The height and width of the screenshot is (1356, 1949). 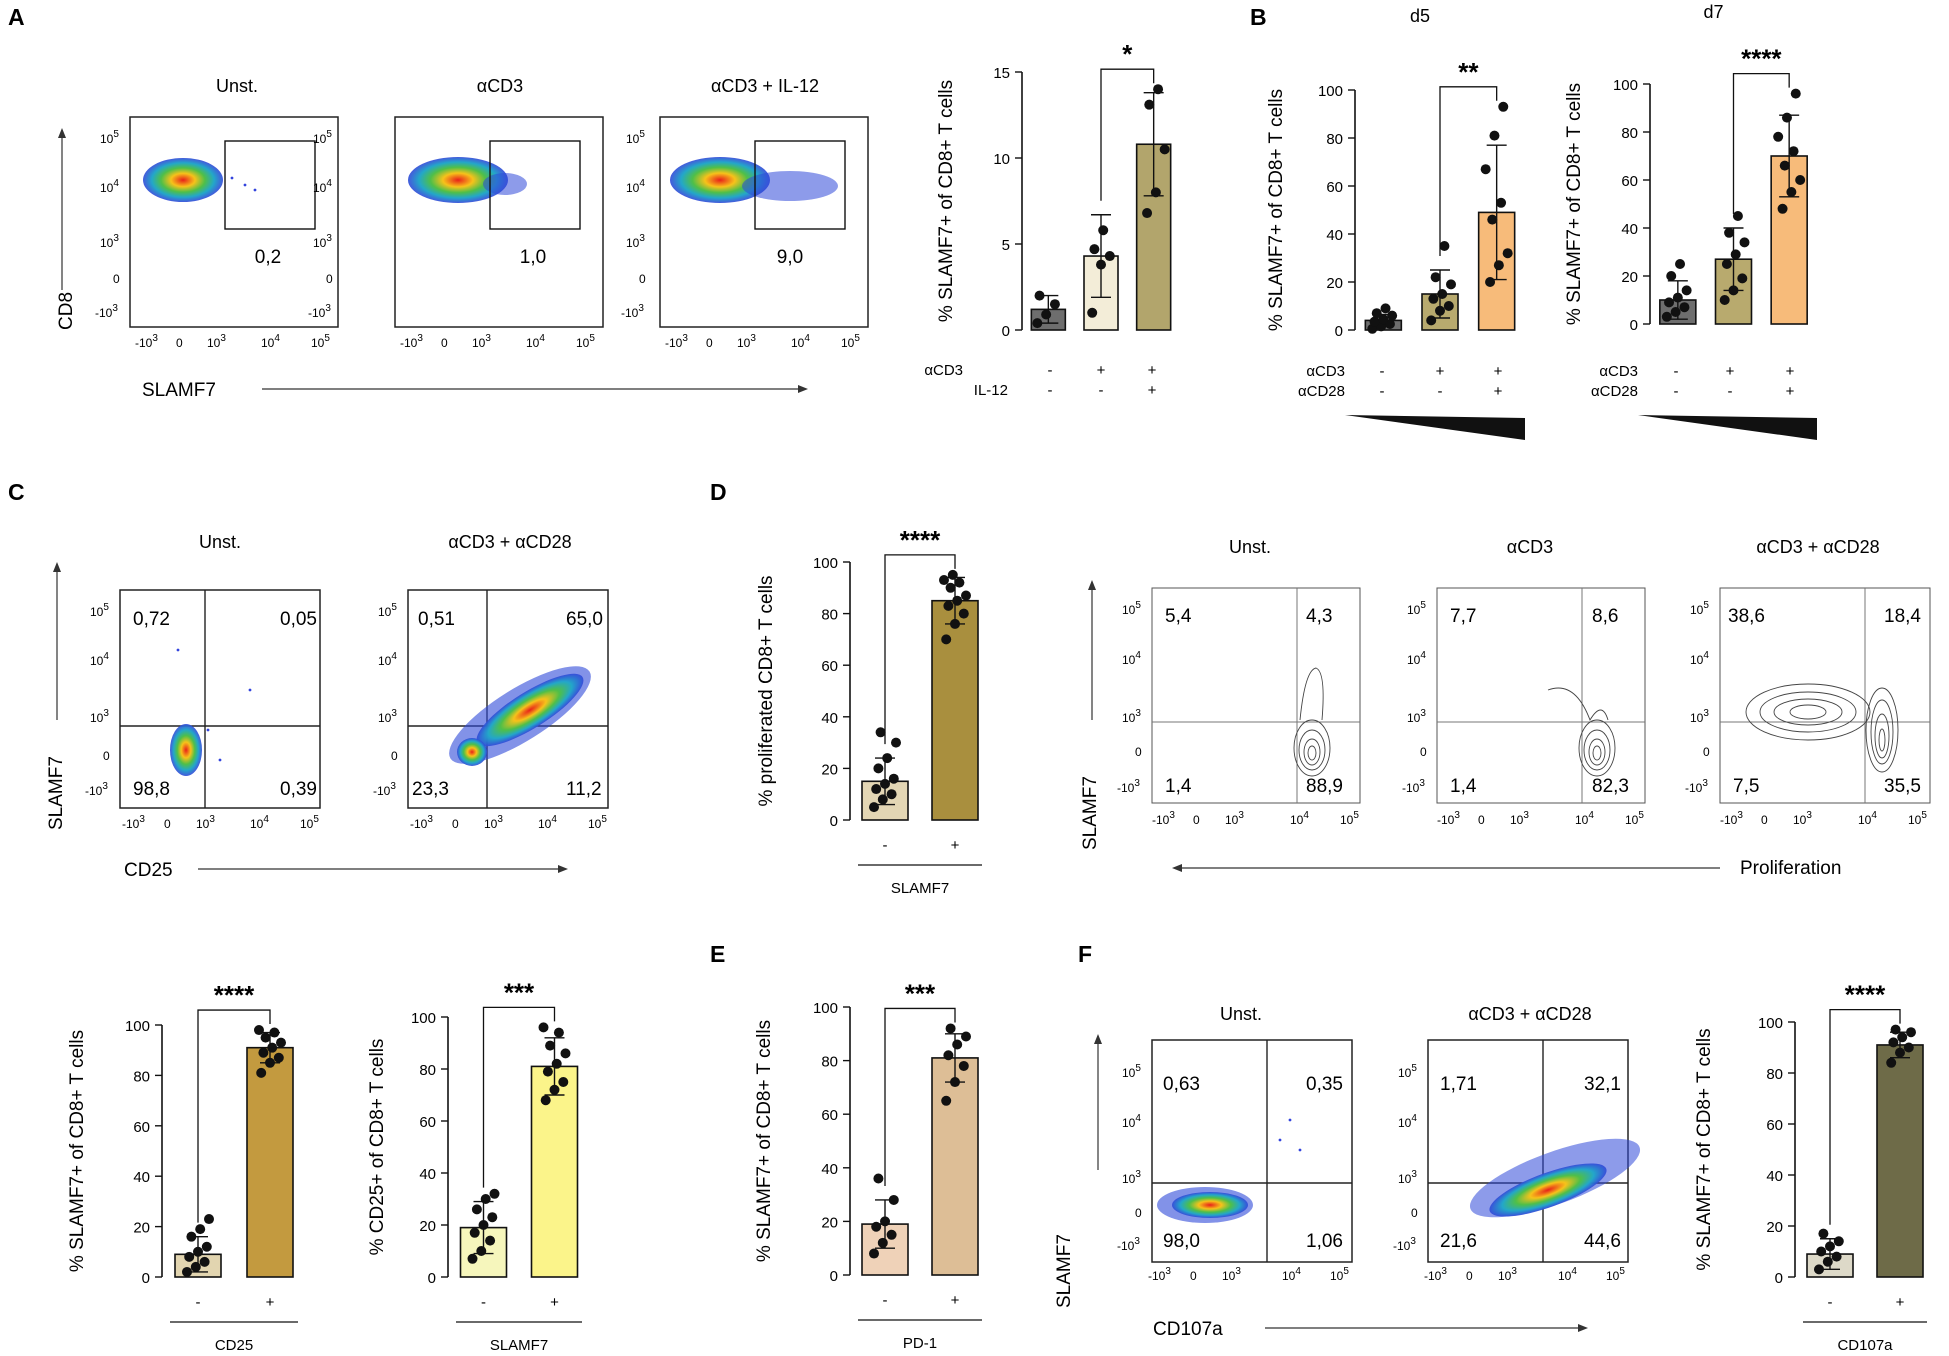 I want to click on bar, so click(x=1900, y=1161).